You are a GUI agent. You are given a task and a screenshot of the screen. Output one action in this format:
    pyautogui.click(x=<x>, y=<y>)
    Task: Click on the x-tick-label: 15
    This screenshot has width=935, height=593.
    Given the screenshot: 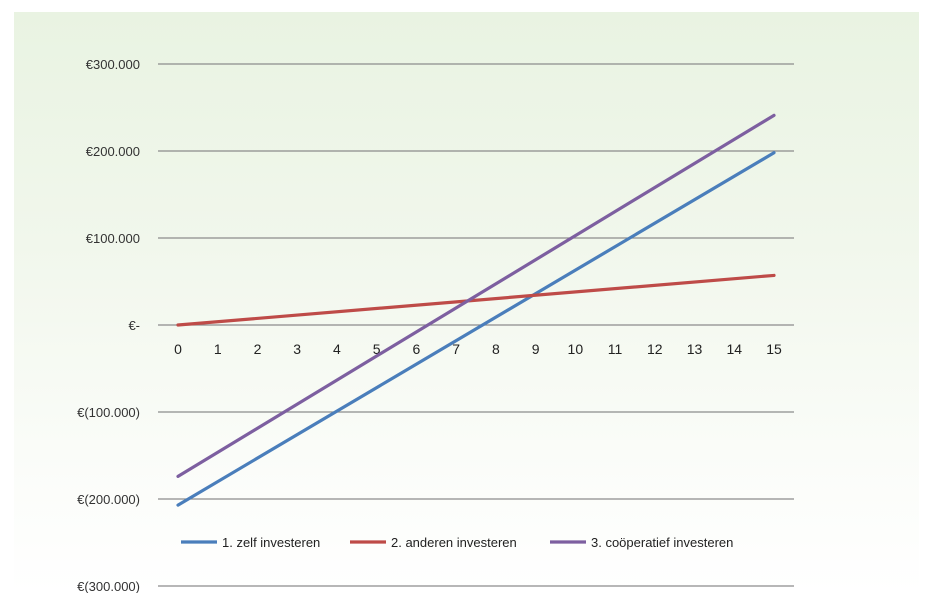 What is the action you would take?
    pyautogui.click(x=774, y=349)
    